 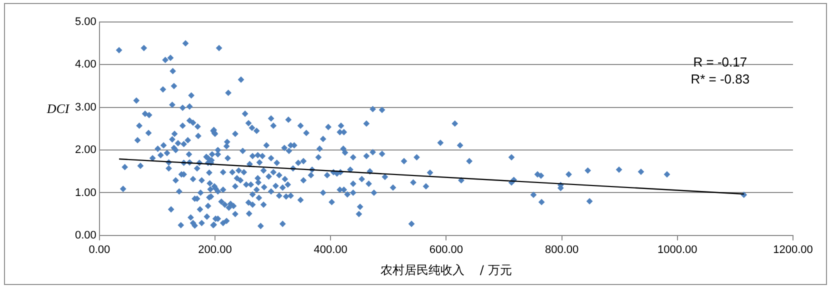 I want to click on annotation: R* = -0.83, so click(x=720, y=79).